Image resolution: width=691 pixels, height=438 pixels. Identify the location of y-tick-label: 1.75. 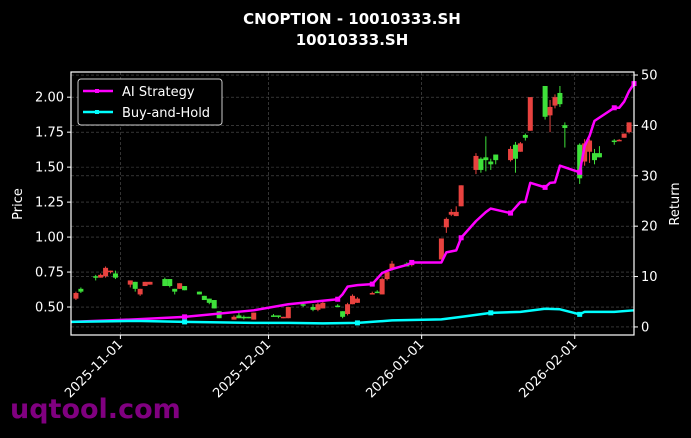
(49, 133).